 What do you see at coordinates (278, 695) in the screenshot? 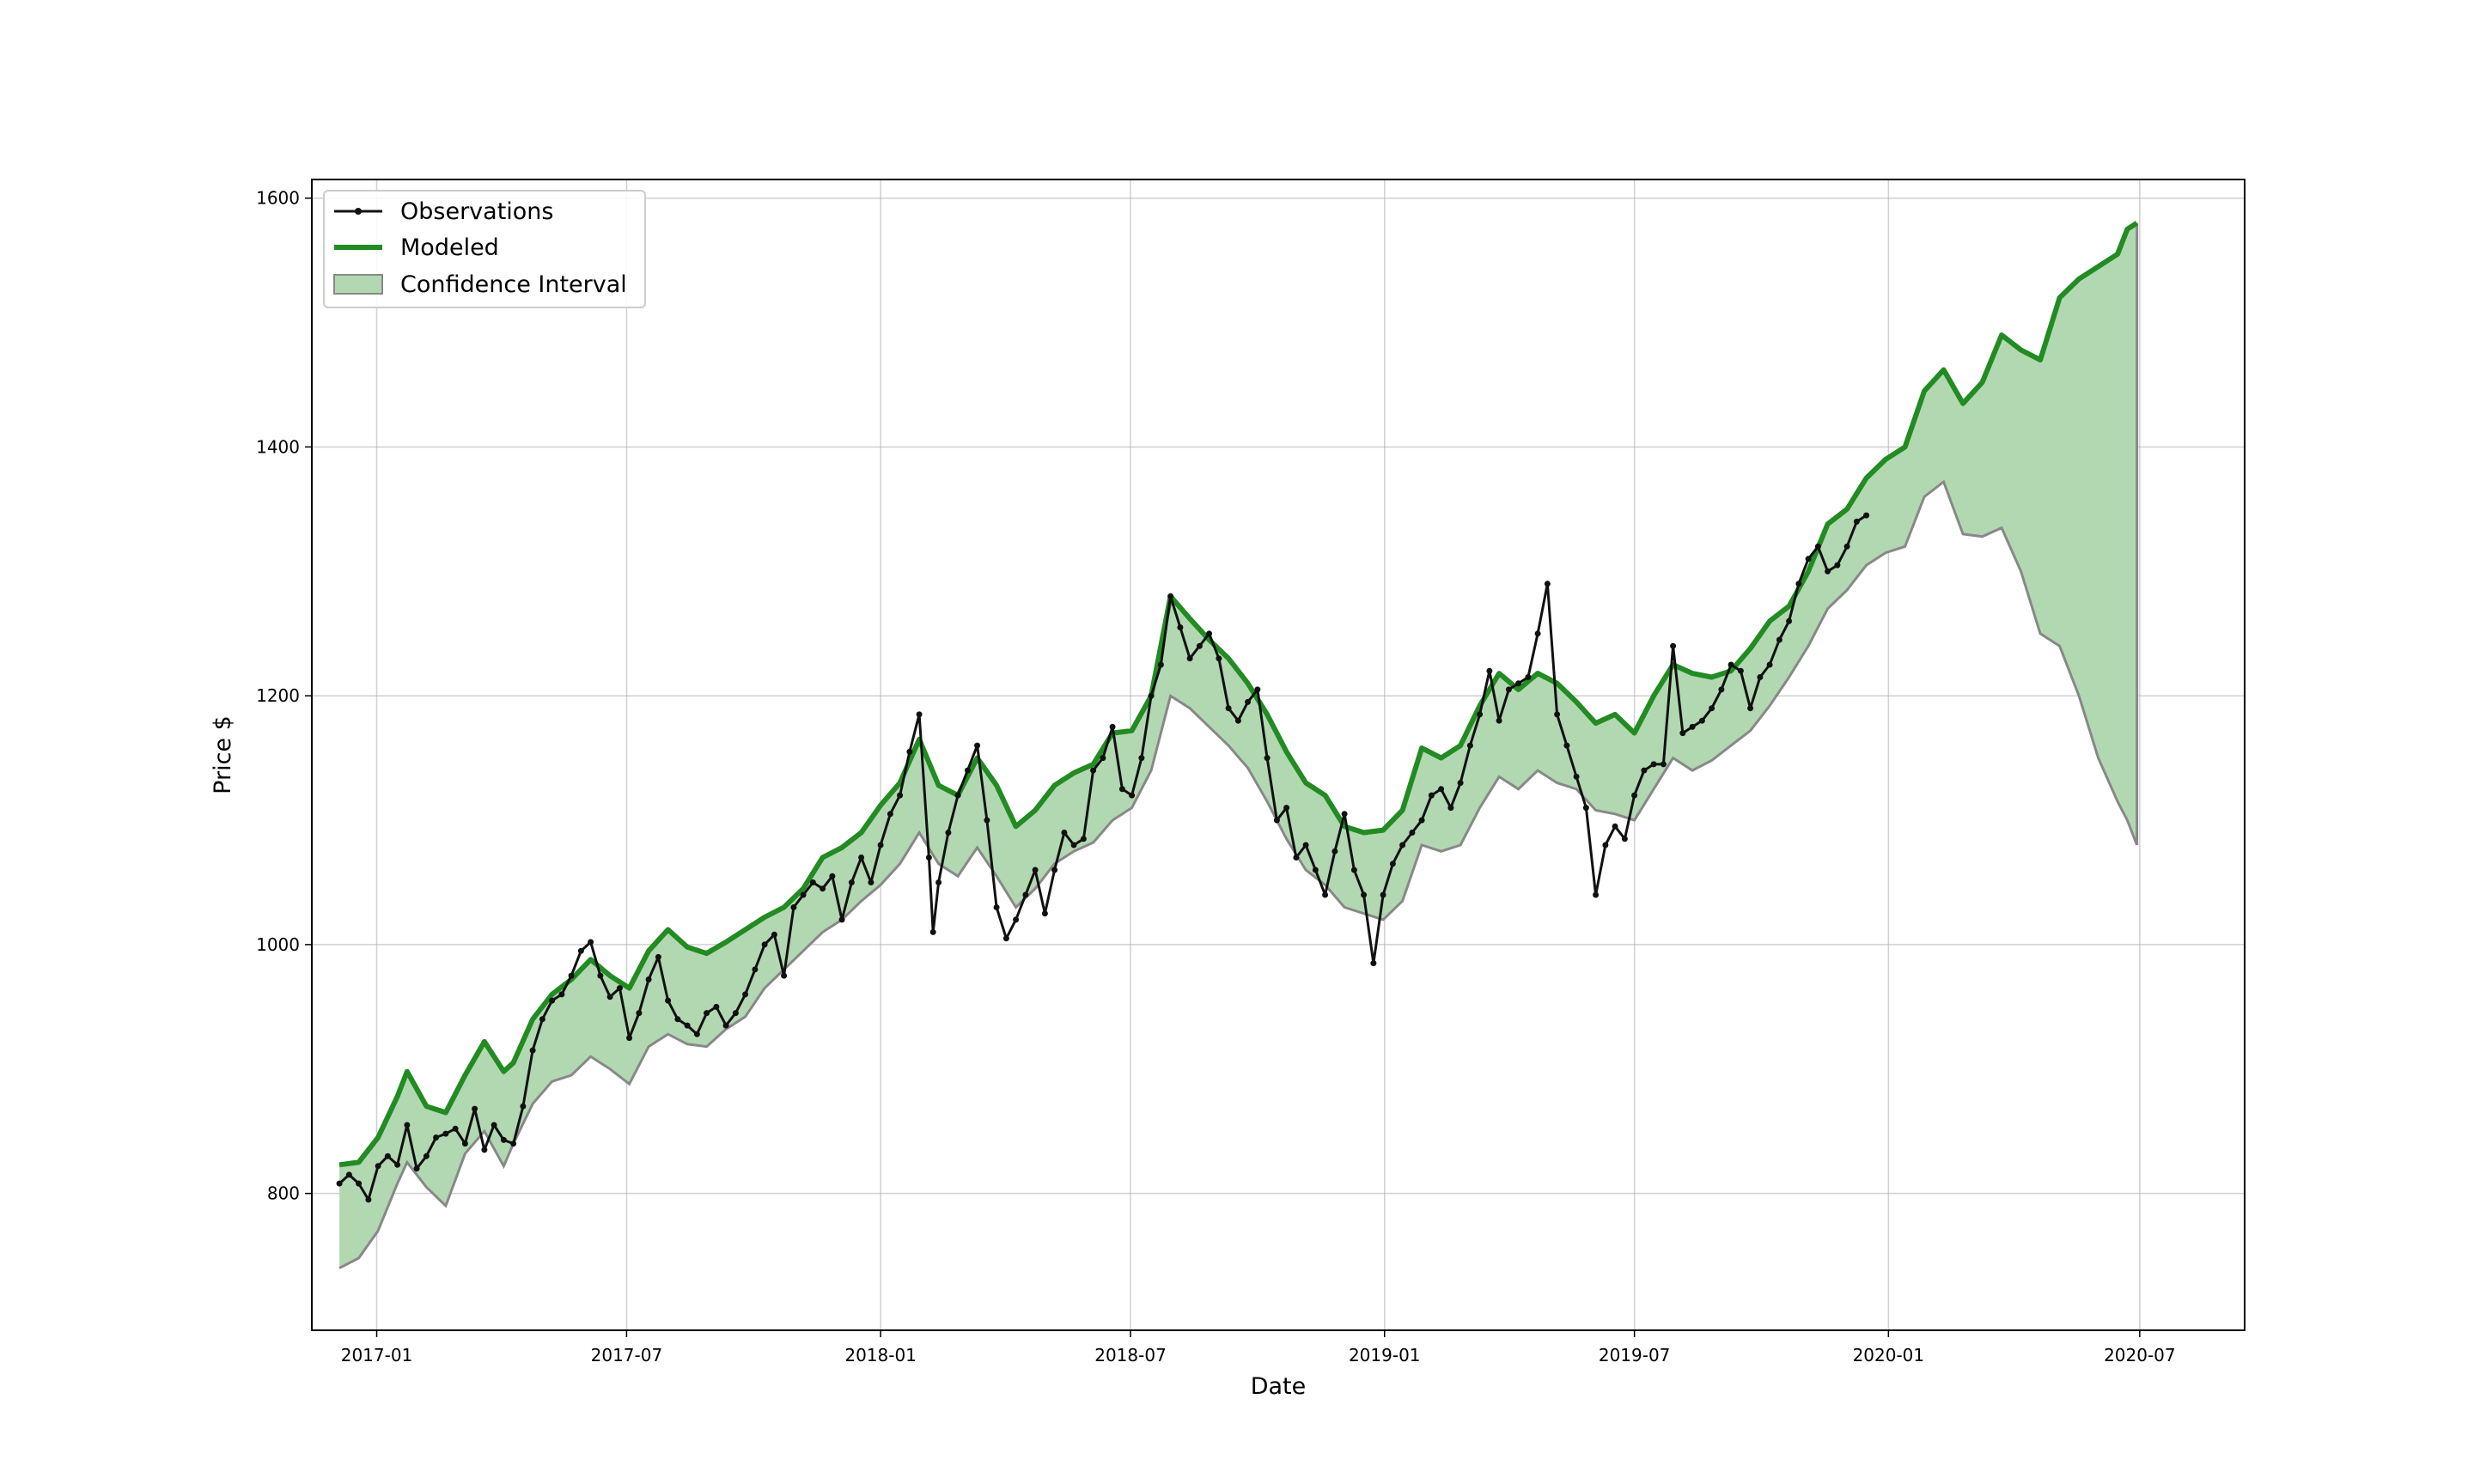
I see `y-tick-label: 1200` at bounding box center [278, 695].